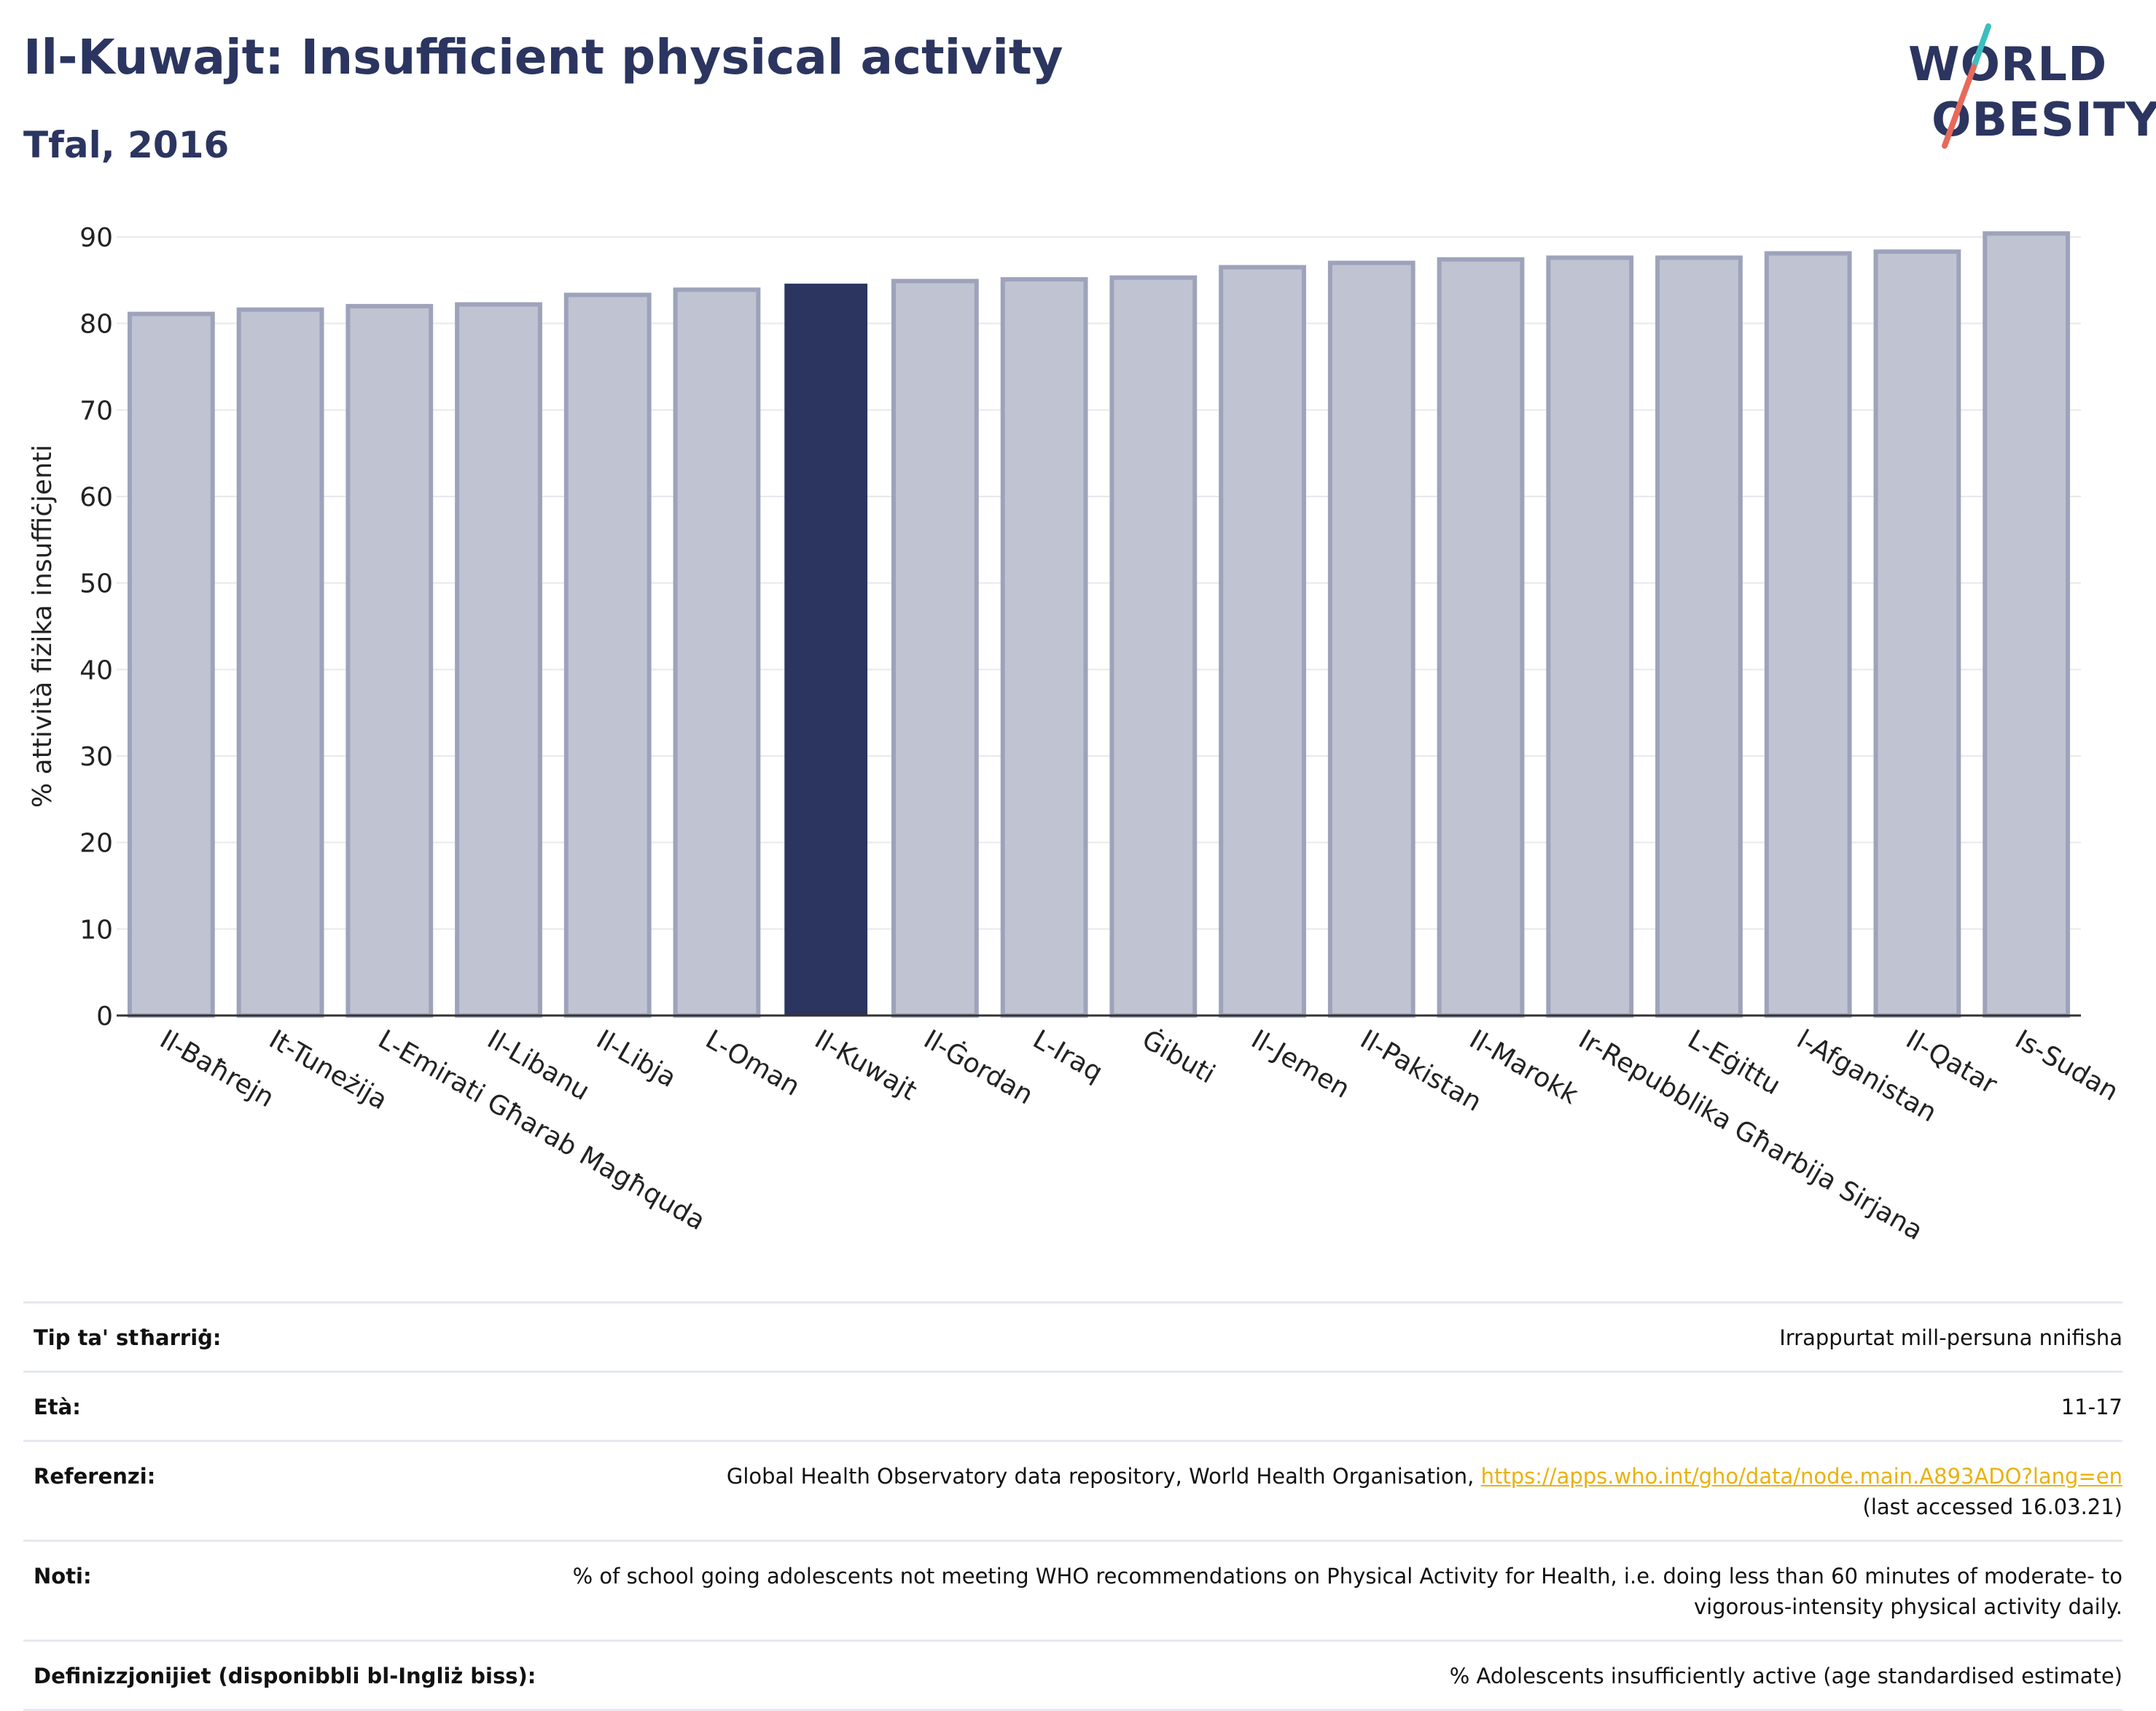  Describe the element at coordinates (1301, 1064) in the screenshot. I see `x-tick-label: Il-Jemen` at that location.